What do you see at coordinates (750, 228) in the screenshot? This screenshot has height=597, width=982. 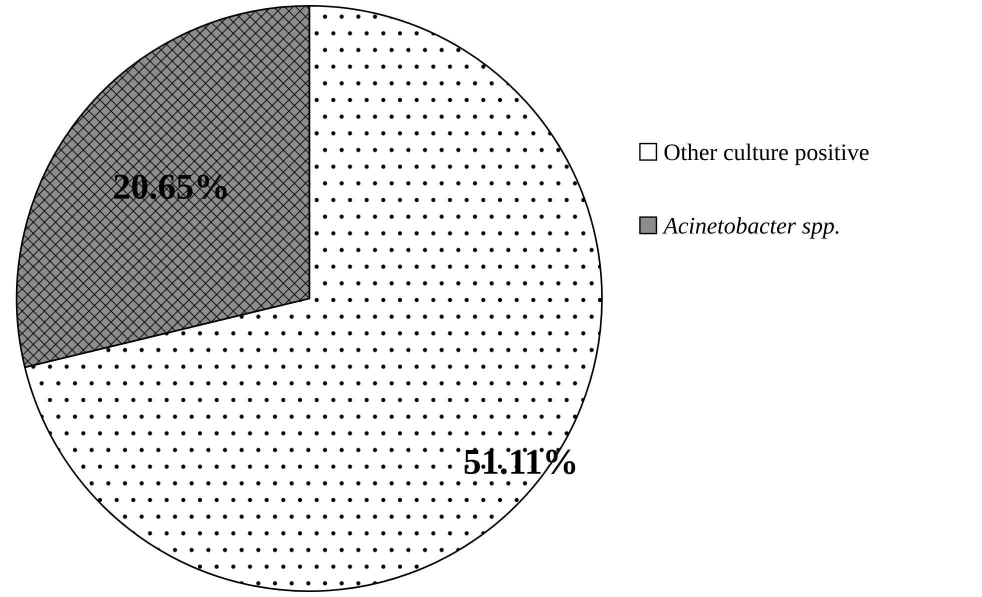 I see `legend-label: Acinetobacter spp.` at bounding box center [750, 228].